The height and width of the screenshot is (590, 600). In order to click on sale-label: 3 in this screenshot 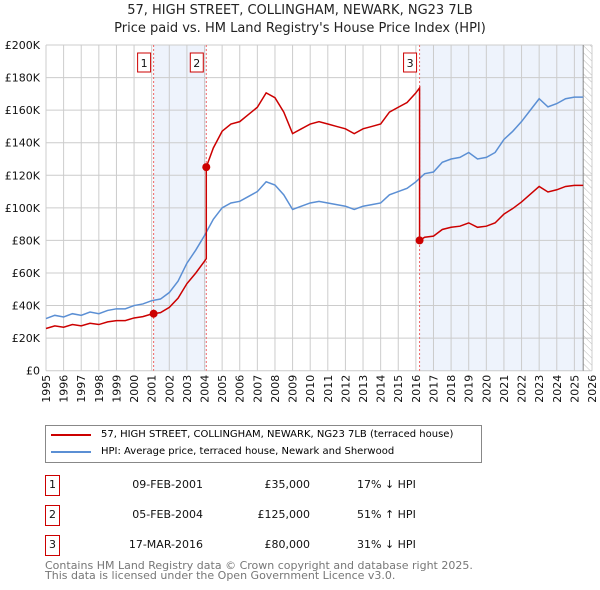, I will do `click(410, 63)`.